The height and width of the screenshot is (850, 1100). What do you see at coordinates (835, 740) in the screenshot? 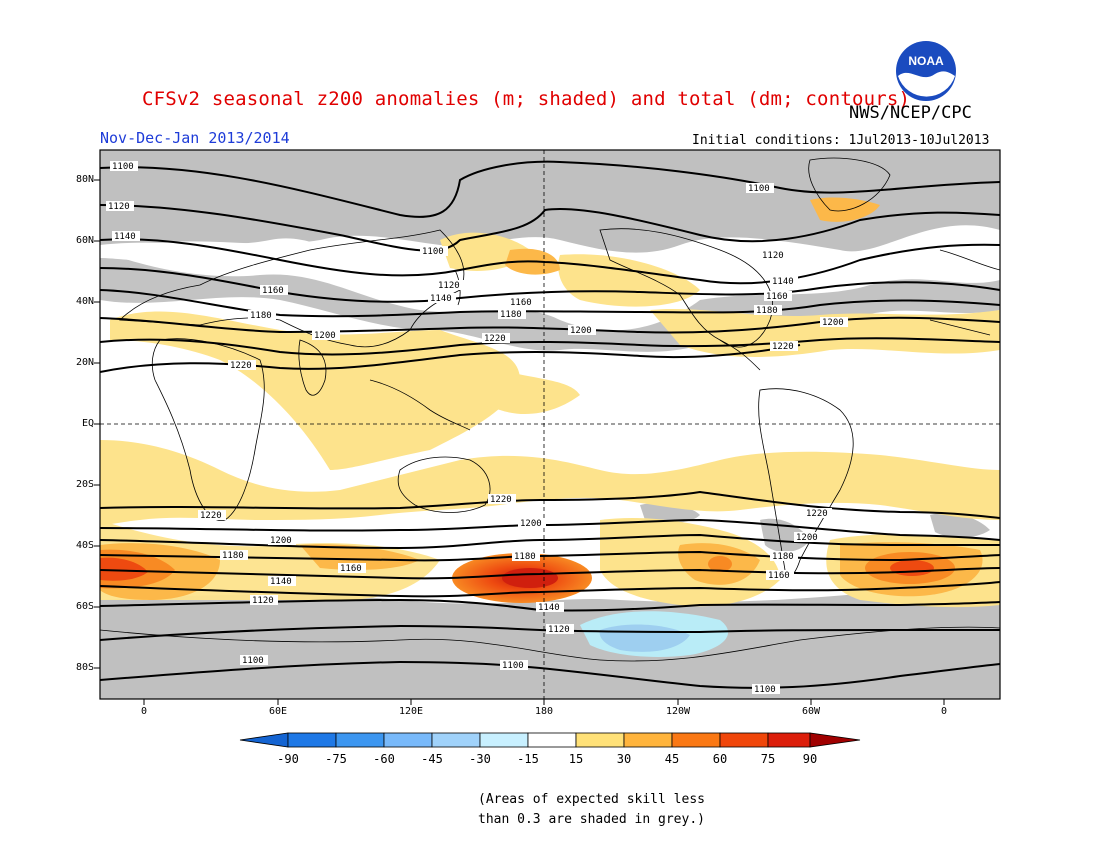
I see `colorbar-arrow-right` at bounding box center [835, 740].